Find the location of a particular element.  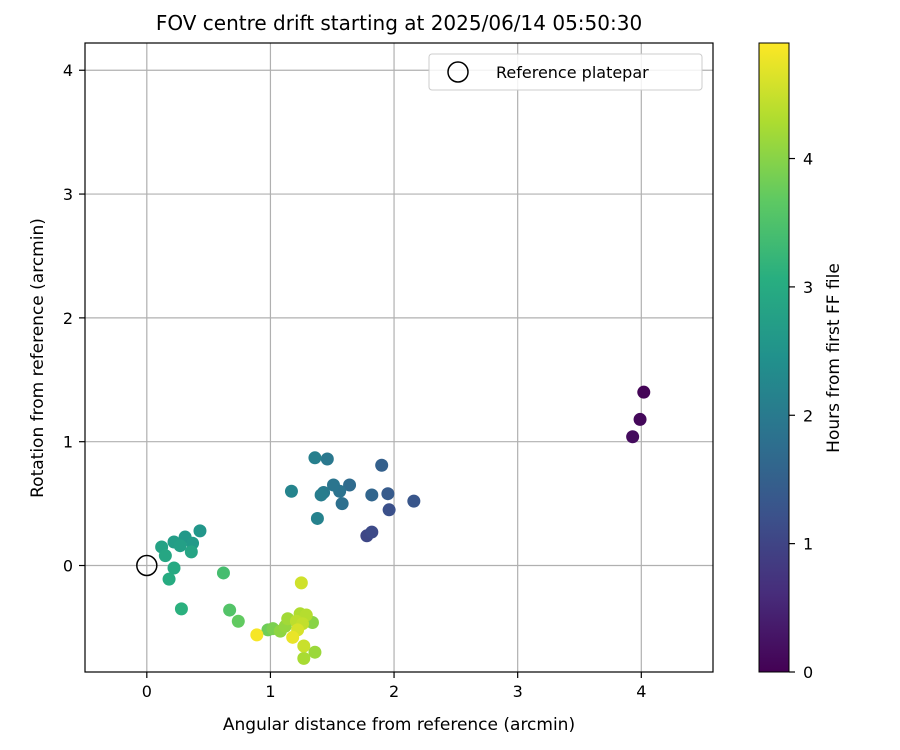

colorbar-ticks: 0 1 2 3 4 is located at coordinates (801, 416).